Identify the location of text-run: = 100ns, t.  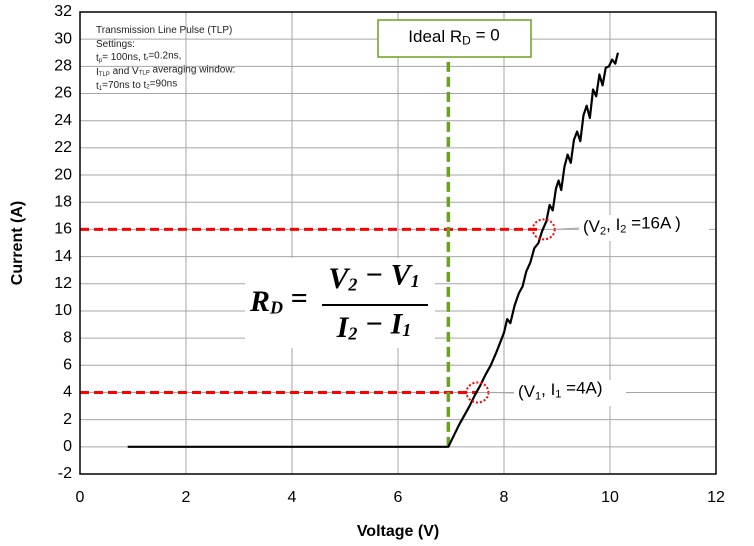
(124, 56).